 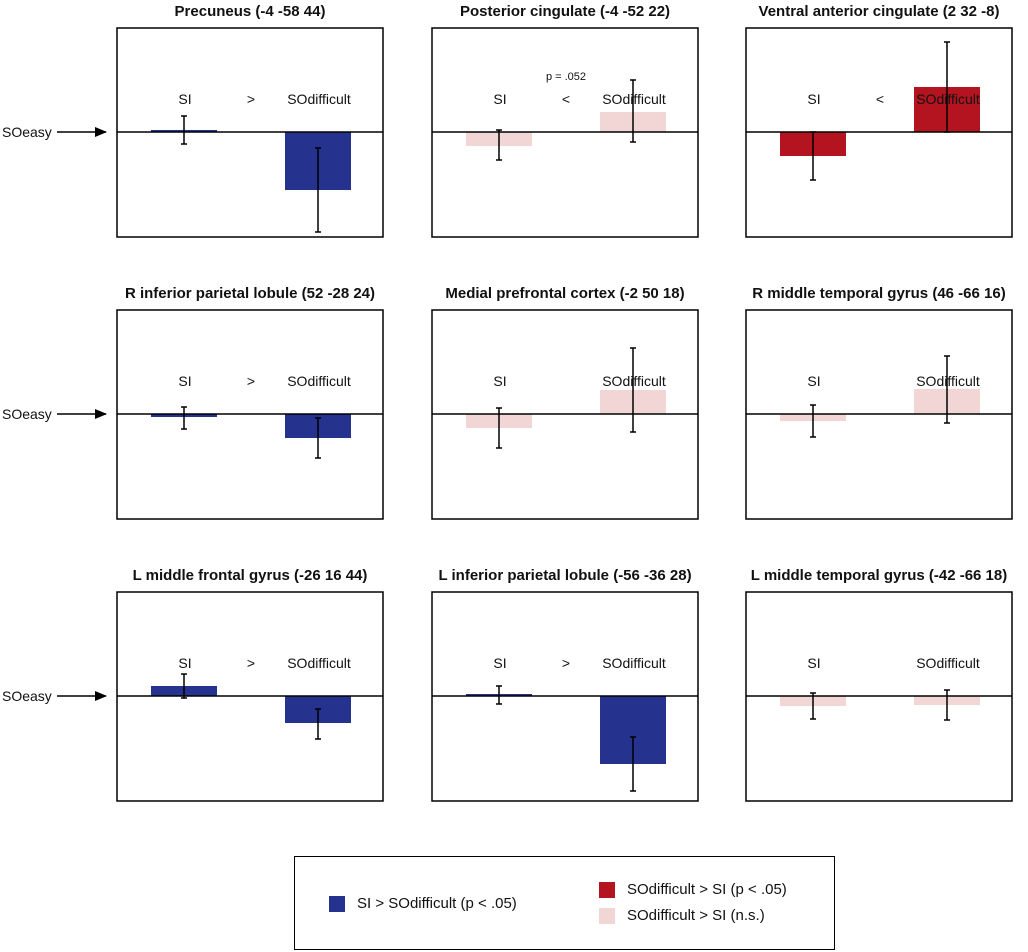 I want to click on chart-panel: Precuneus (-4 -58 44) SI SOdifficult >, so click(x=250, y=120).